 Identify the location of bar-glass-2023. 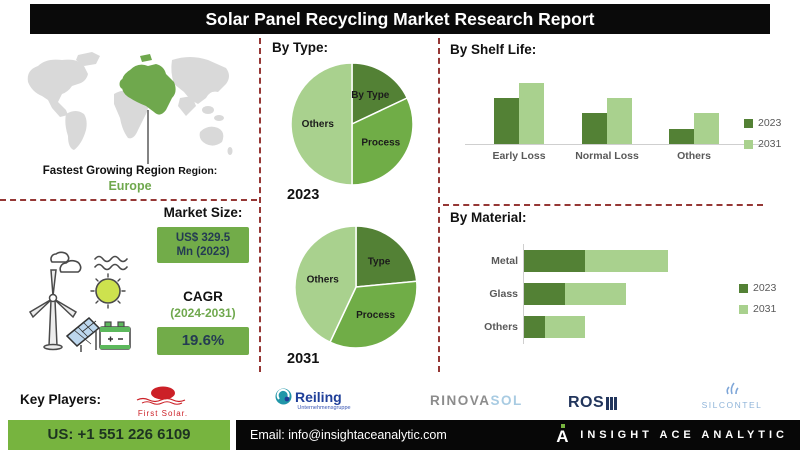
(544, 294).